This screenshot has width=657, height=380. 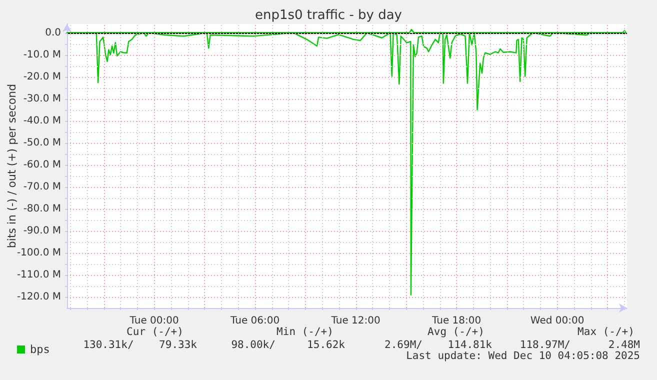 What do you see at coordinates (580, 345) in the screenshot?
I see `text: 118.97M/ 2.48M` at bounding box center [580, 345].